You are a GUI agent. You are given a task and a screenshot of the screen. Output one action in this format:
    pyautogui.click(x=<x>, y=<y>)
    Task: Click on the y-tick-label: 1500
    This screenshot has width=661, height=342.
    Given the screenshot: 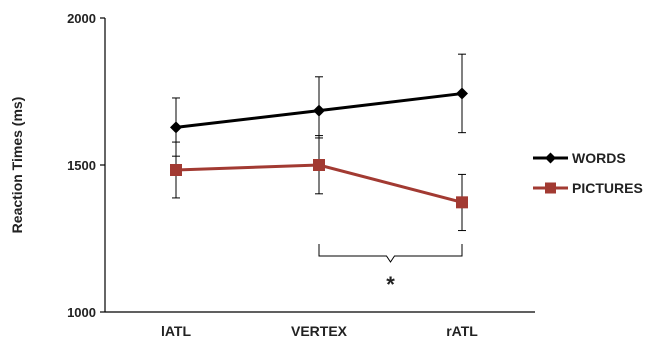 What is the action you would take?
    pyautogui.click(x=81, y=165)
    